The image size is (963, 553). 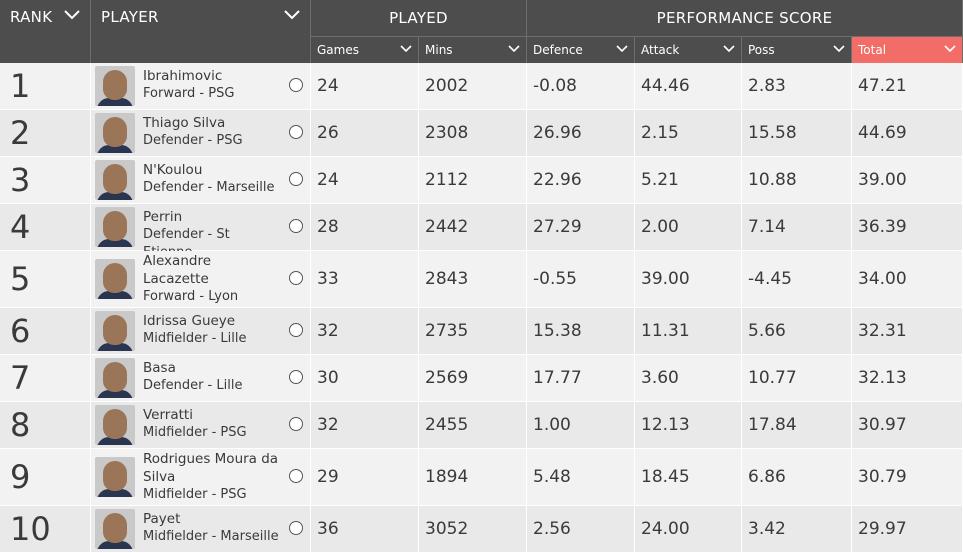 What do you see at coordinates (211, 468) in the screenshot?
I see `player-name: Rodrigues Moura da Silva` at bounding box center [211, 468].